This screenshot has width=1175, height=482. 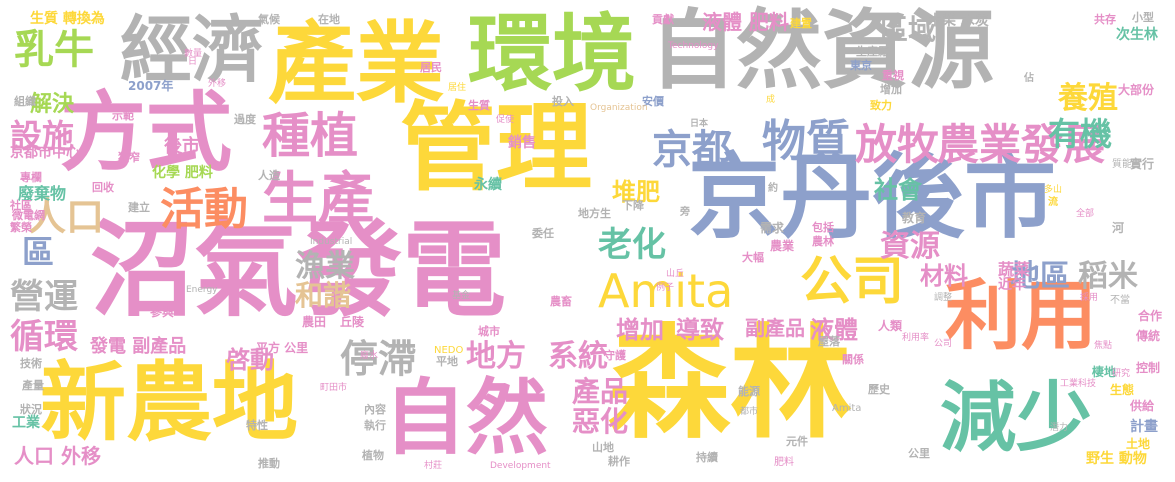 I want to click on word: 組織, so click(x=25, y=101).